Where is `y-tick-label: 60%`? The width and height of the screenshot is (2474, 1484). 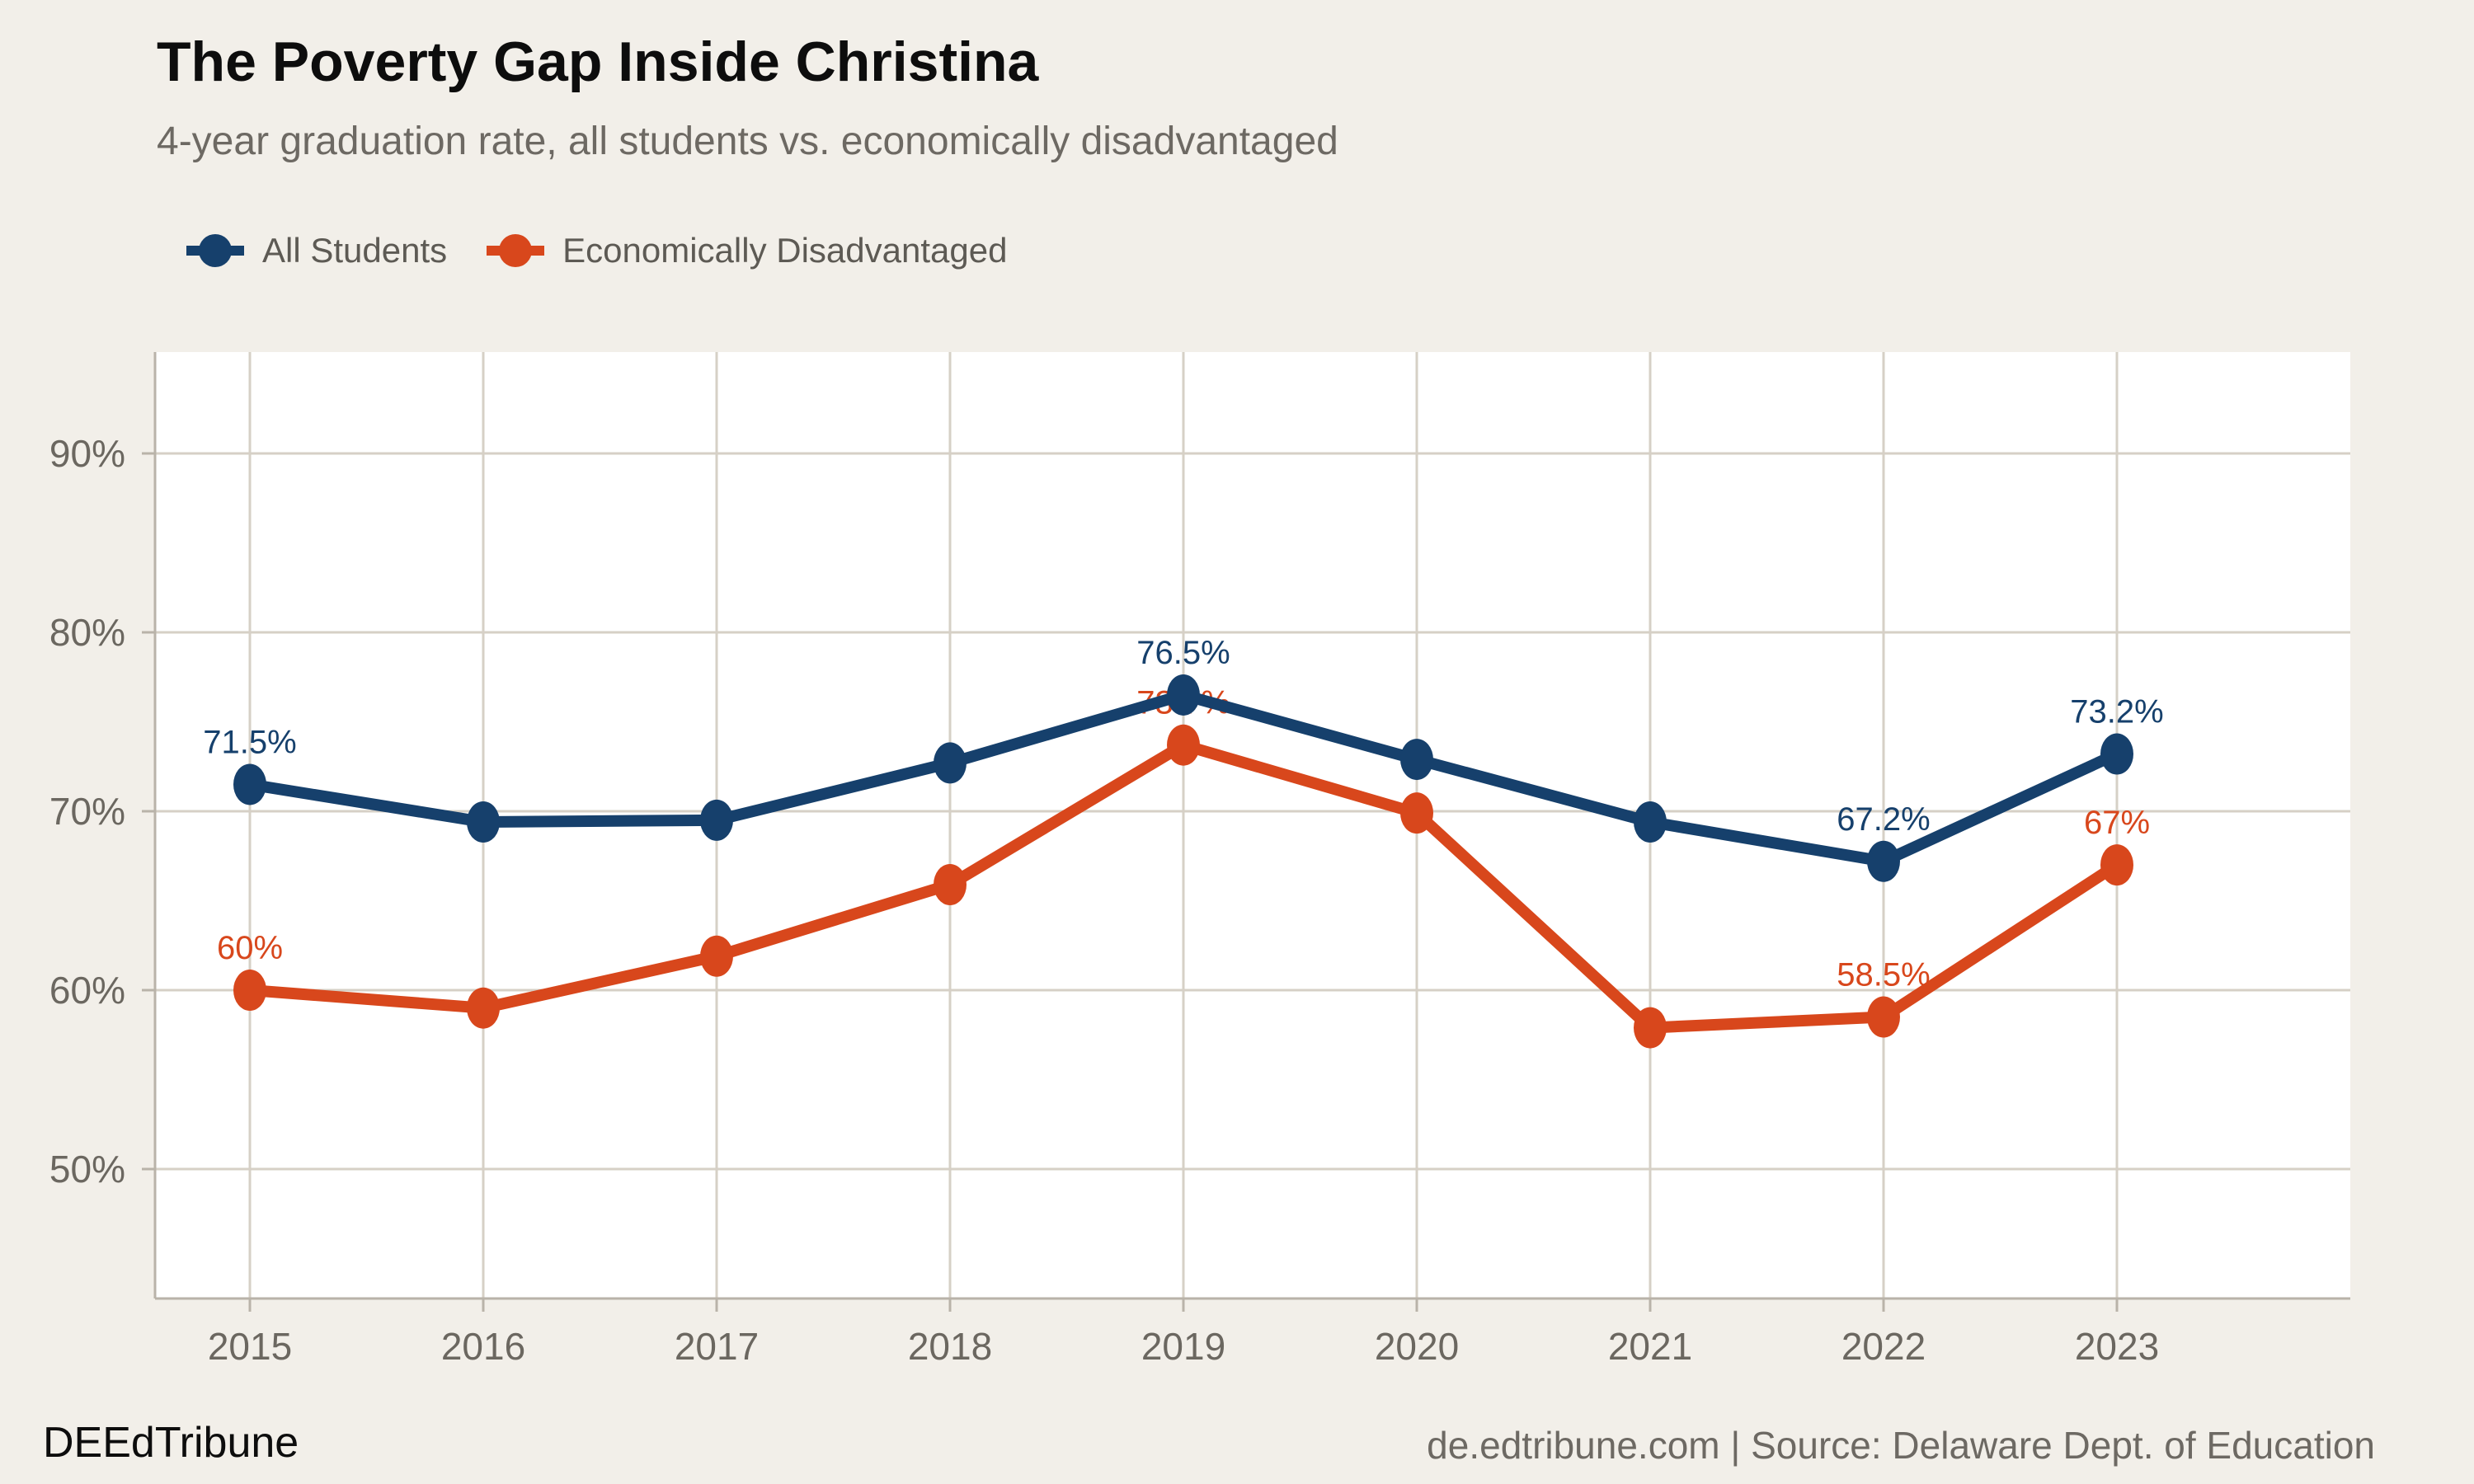 y-tick-label: 60% is located at coordinates (87, 991).